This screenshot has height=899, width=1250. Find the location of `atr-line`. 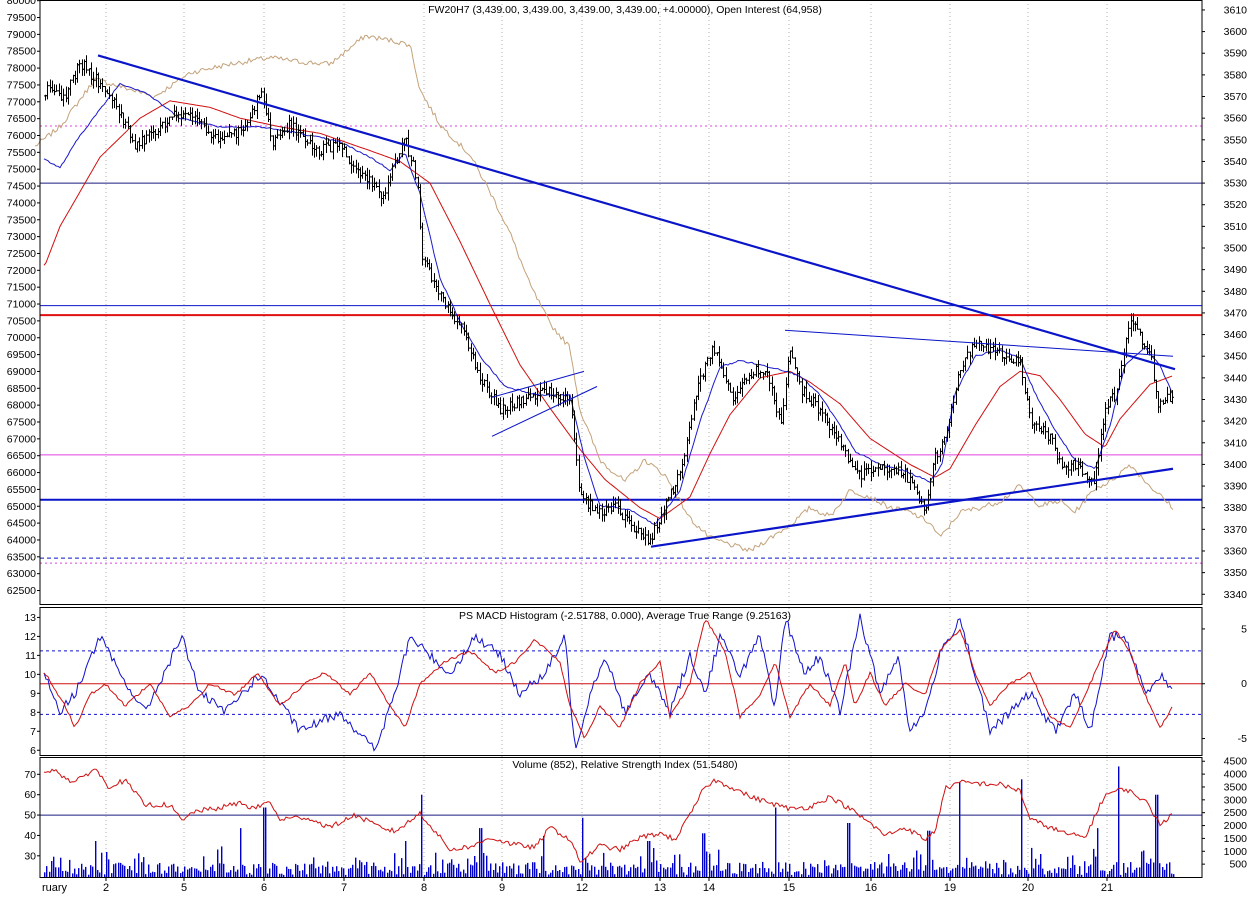

atr-line is located at coordinates (608, 679).